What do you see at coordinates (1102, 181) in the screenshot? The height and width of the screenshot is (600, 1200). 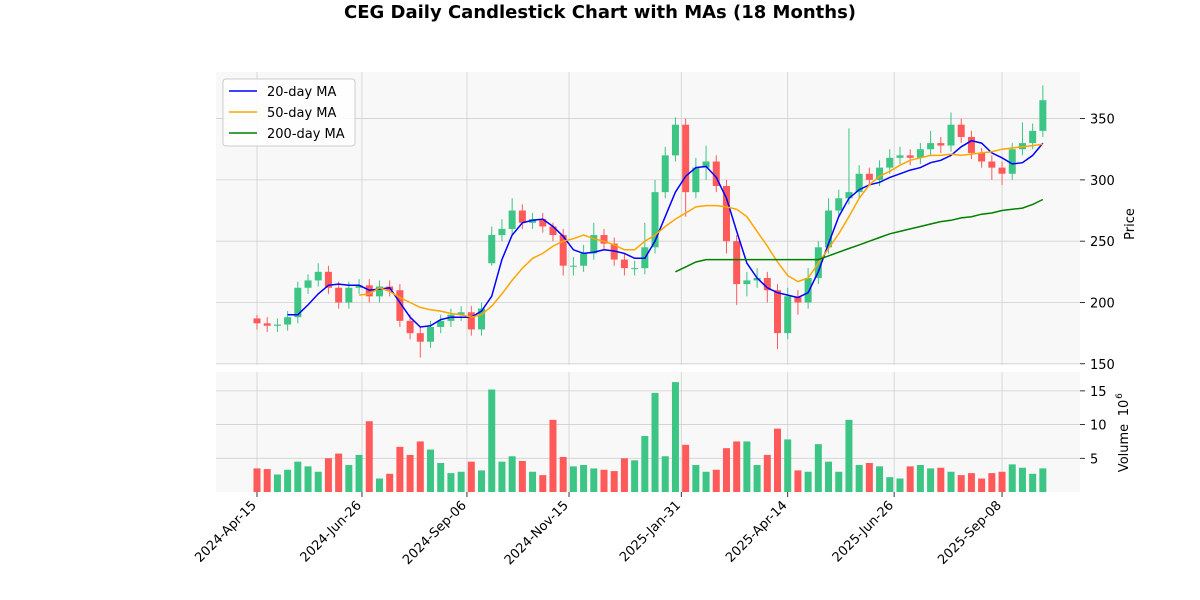 I see `price-tick-label: 300` at bounding box center [1102, 181].